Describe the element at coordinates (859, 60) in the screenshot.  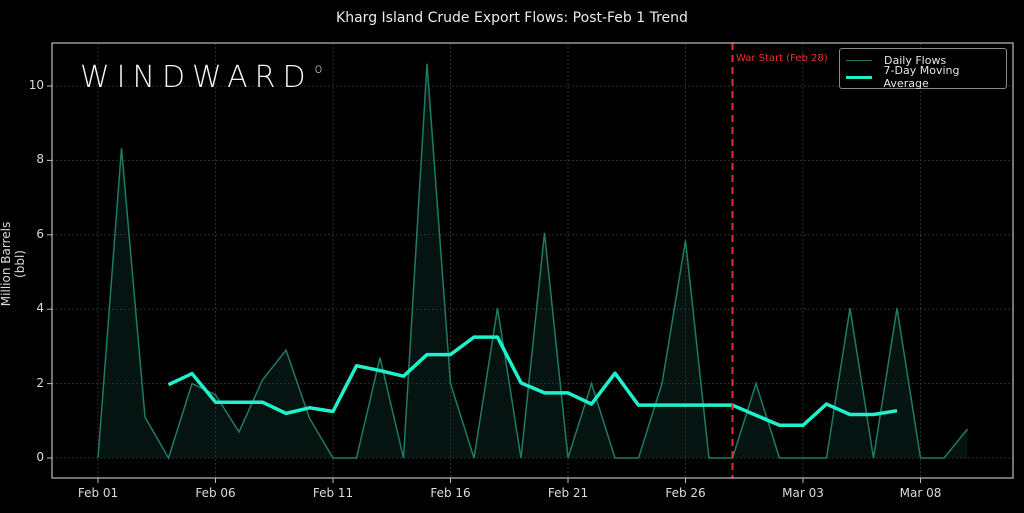
I see `daily-swatch-icon` at that location.